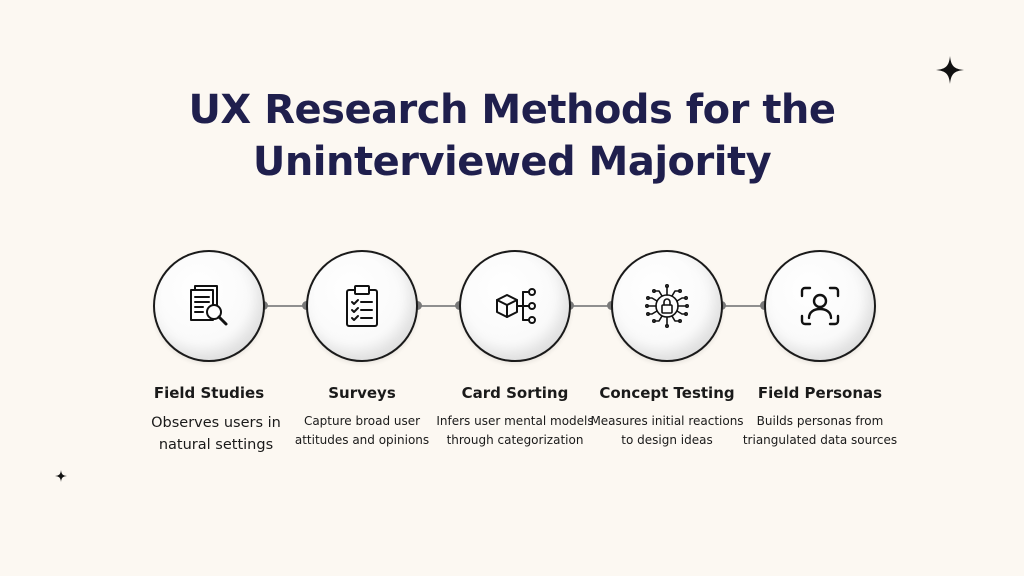 The width and height of the screenshot is (1024, 576). What do you see at coordinates (512, 162) in the screenshot?
I see `title-line-2: Uninterviewed Majority` at bounding box center [512, 162].